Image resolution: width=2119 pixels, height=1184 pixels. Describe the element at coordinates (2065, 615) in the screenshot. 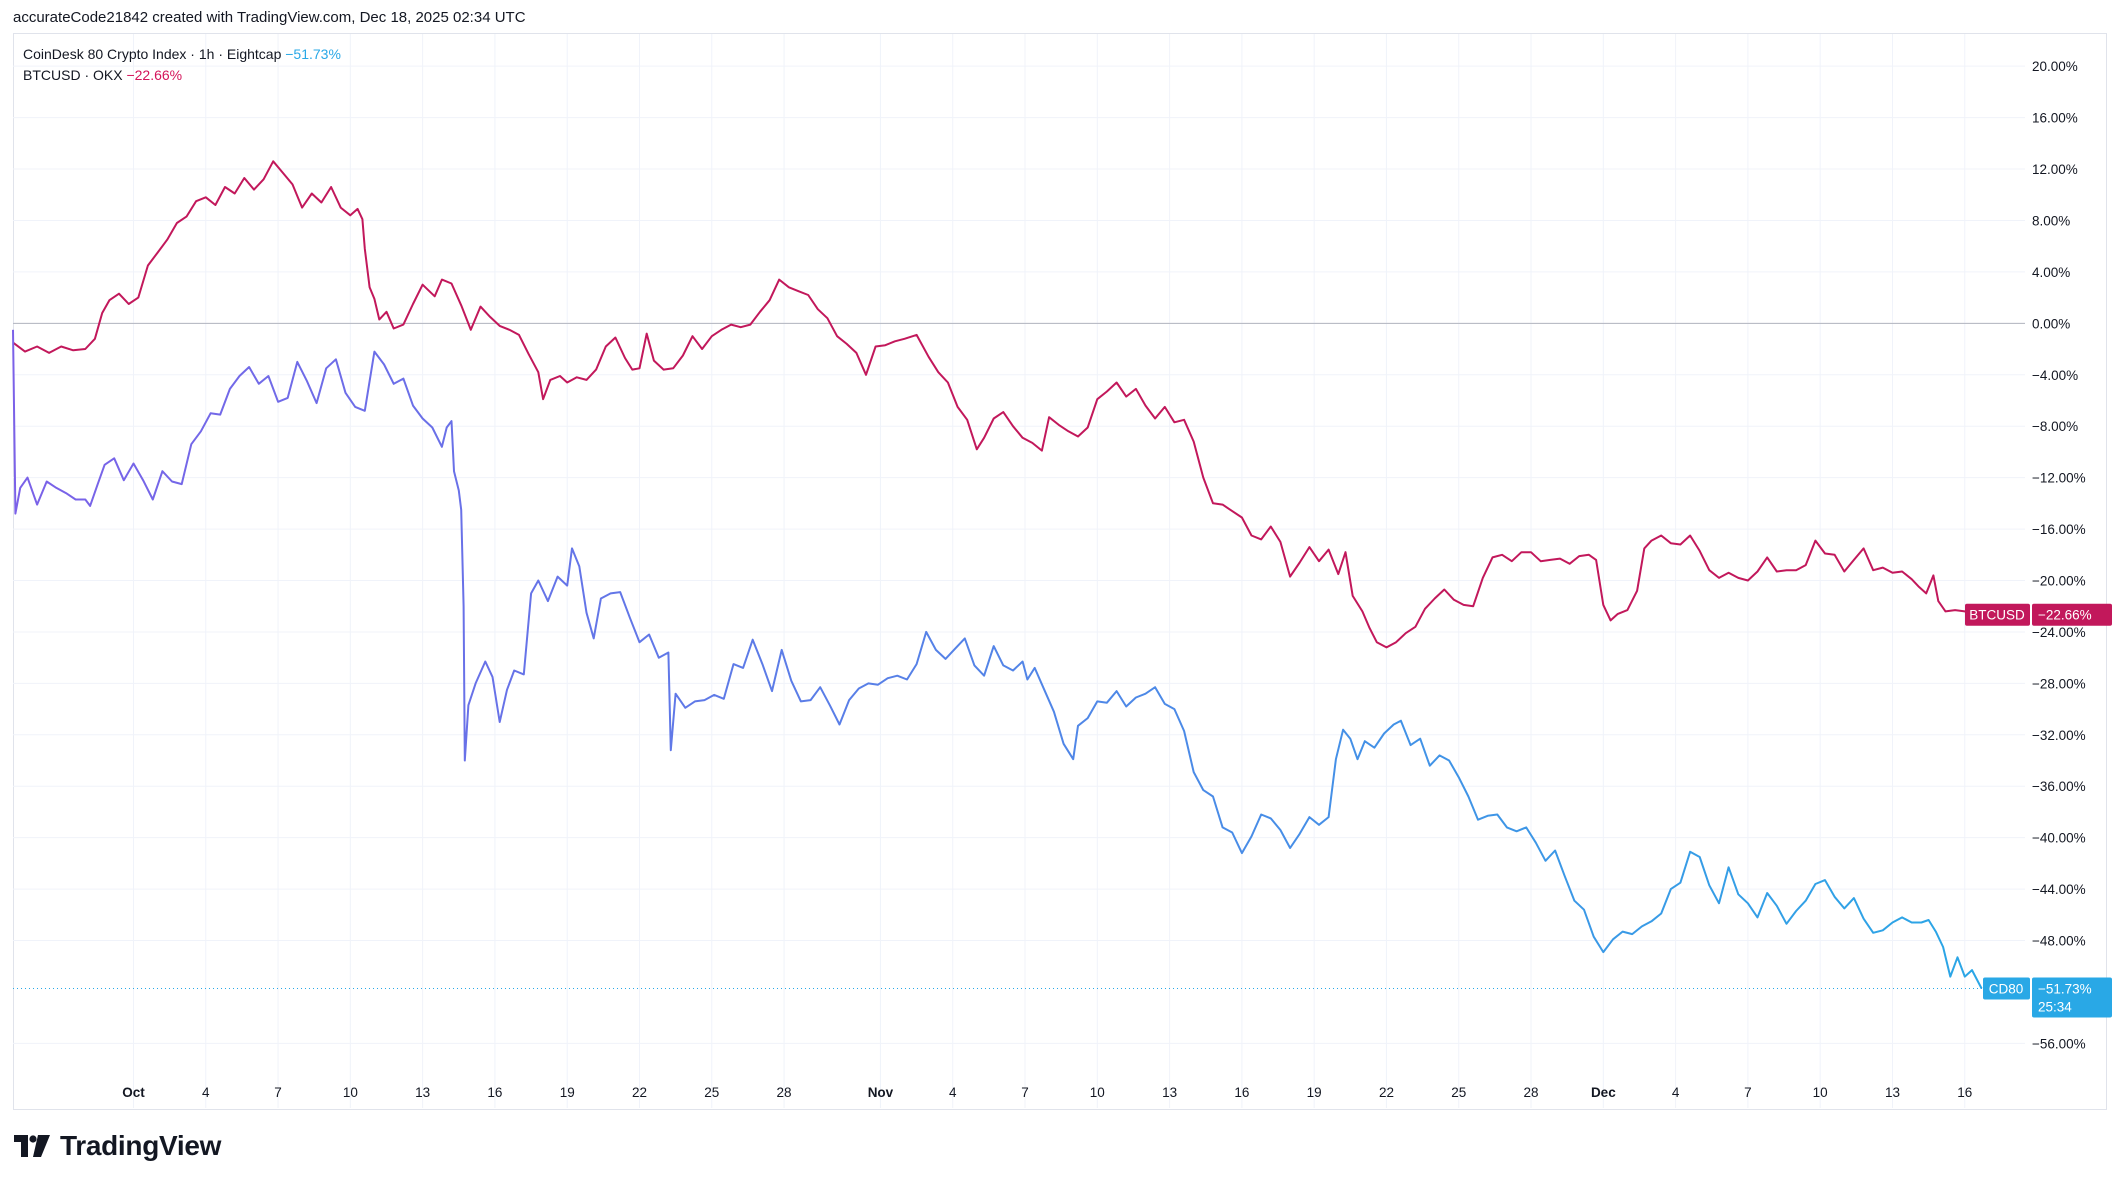

I see `btcusd-tag-value: −22.66%` at that location.